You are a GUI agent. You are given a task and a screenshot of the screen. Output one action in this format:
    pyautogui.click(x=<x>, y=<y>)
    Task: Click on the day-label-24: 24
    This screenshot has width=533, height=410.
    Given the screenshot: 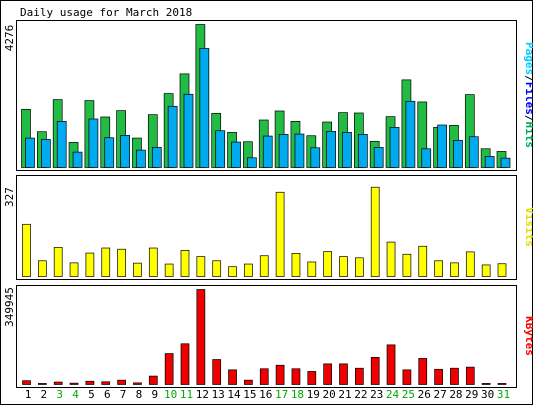 What is the action you would take?
    pyautogui.click(x=393, y=394)
    